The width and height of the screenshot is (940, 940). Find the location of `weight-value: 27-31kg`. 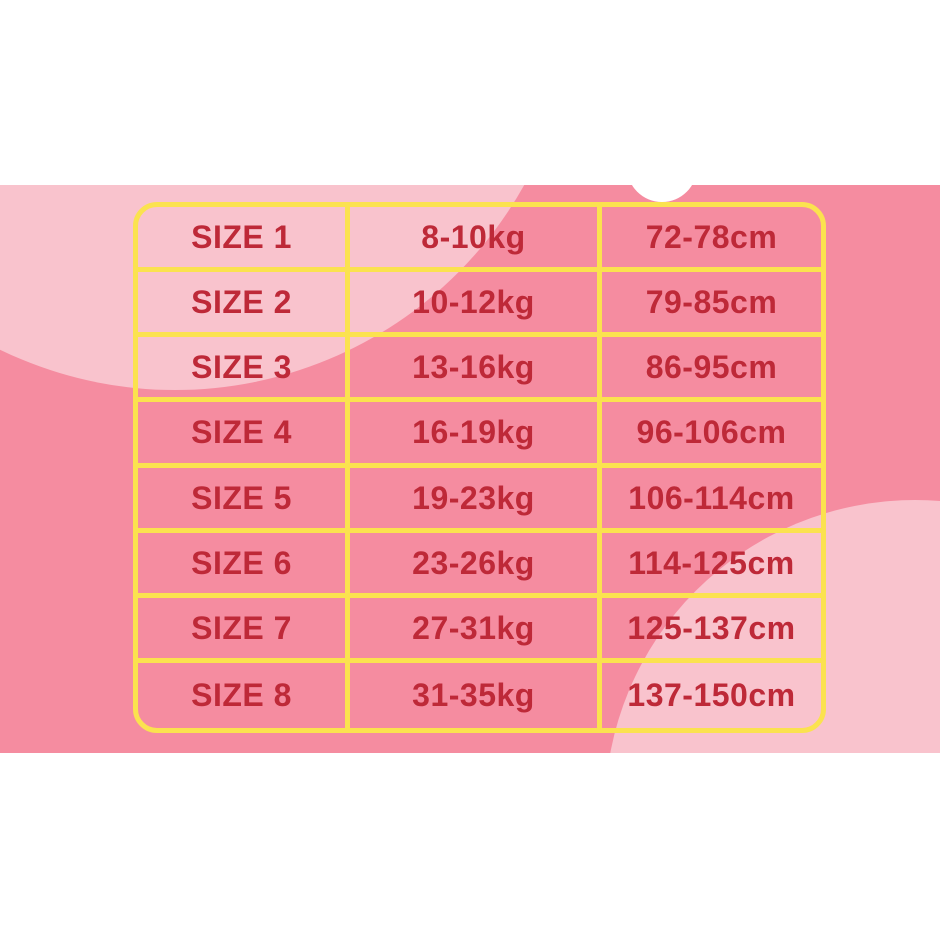

weight-value: 27-31kg is located at coordinates (476, 630).